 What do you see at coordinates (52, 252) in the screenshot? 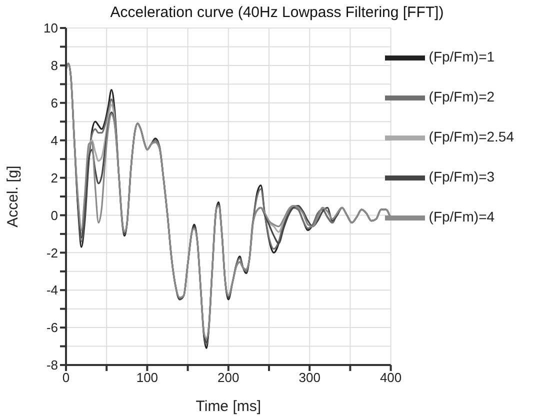
I see `y-tick-label: -2` at bounding box center [52, 252].